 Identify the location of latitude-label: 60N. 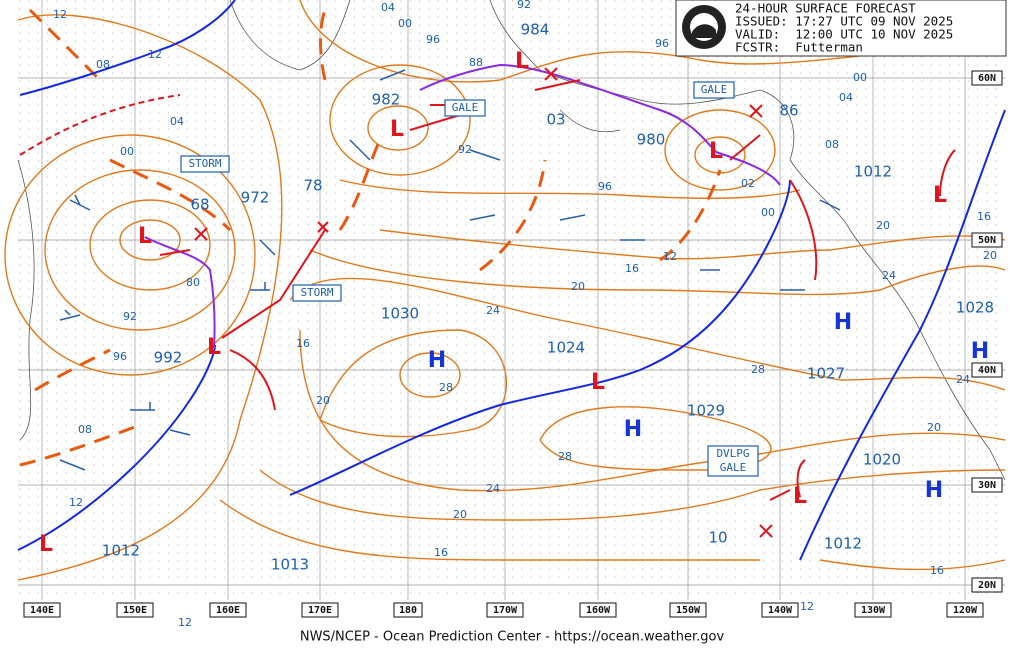
(987, 78).